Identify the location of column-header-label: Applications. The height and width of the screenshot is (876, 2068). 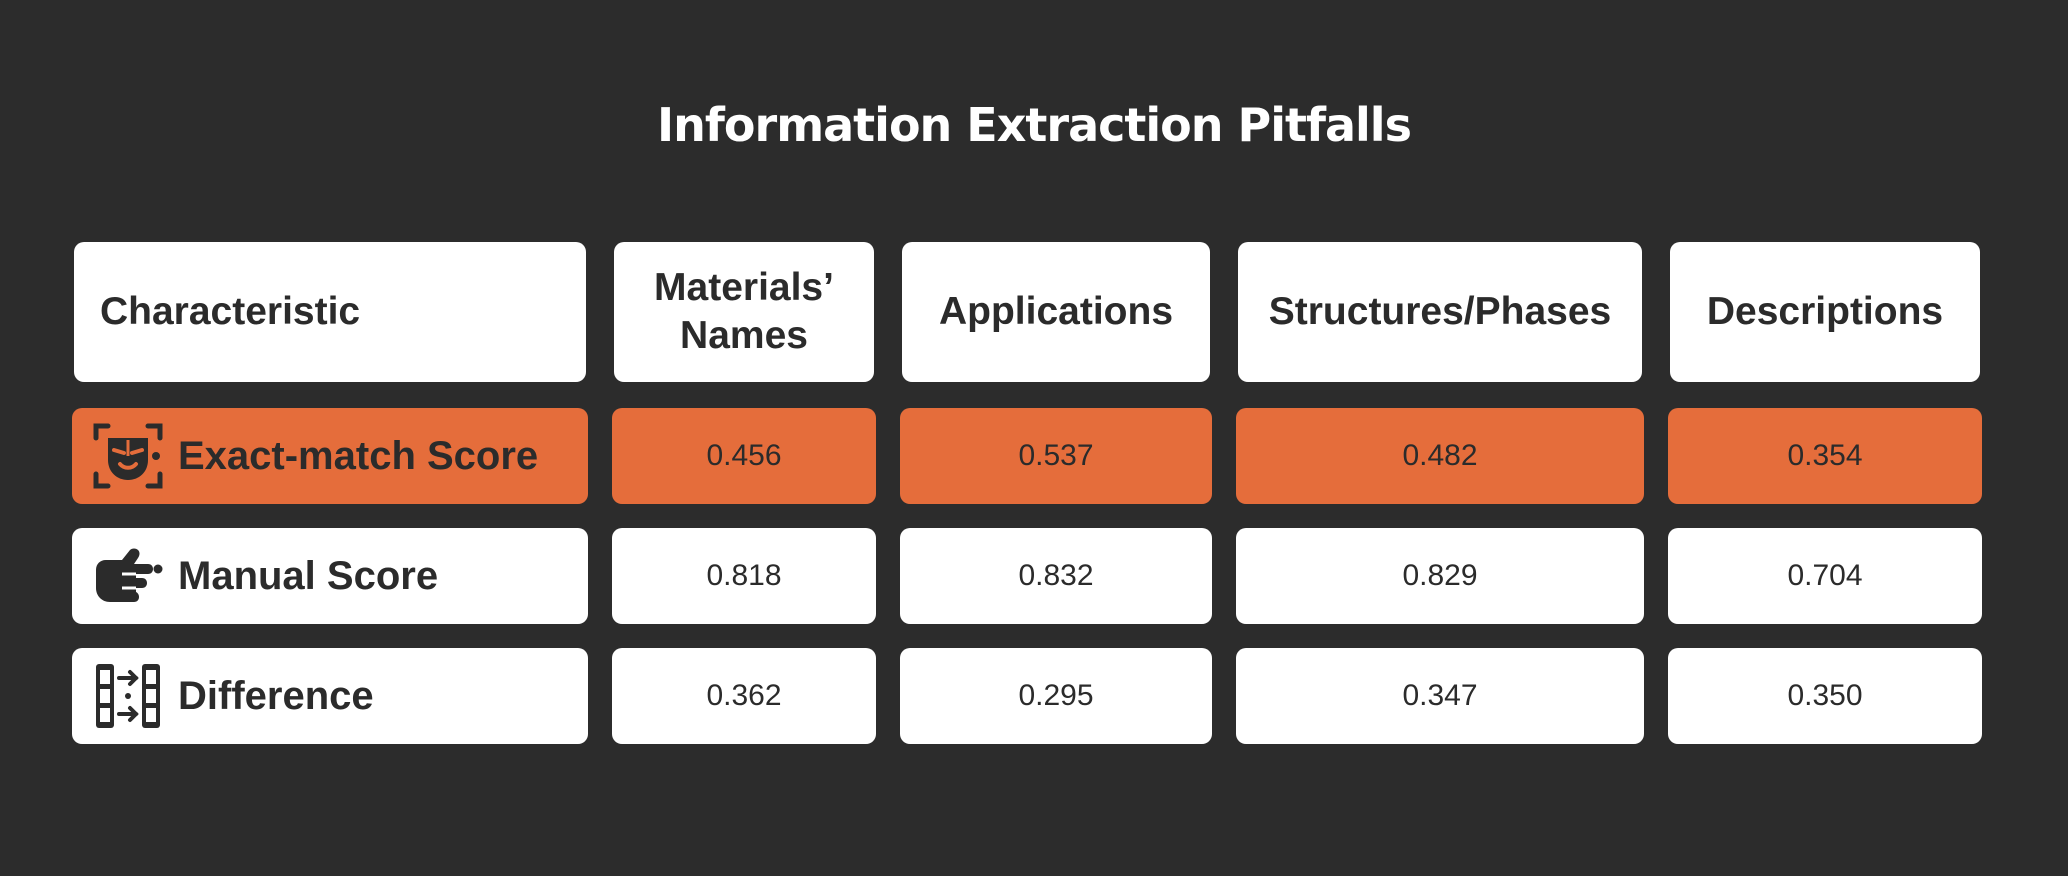
(1056, 311).